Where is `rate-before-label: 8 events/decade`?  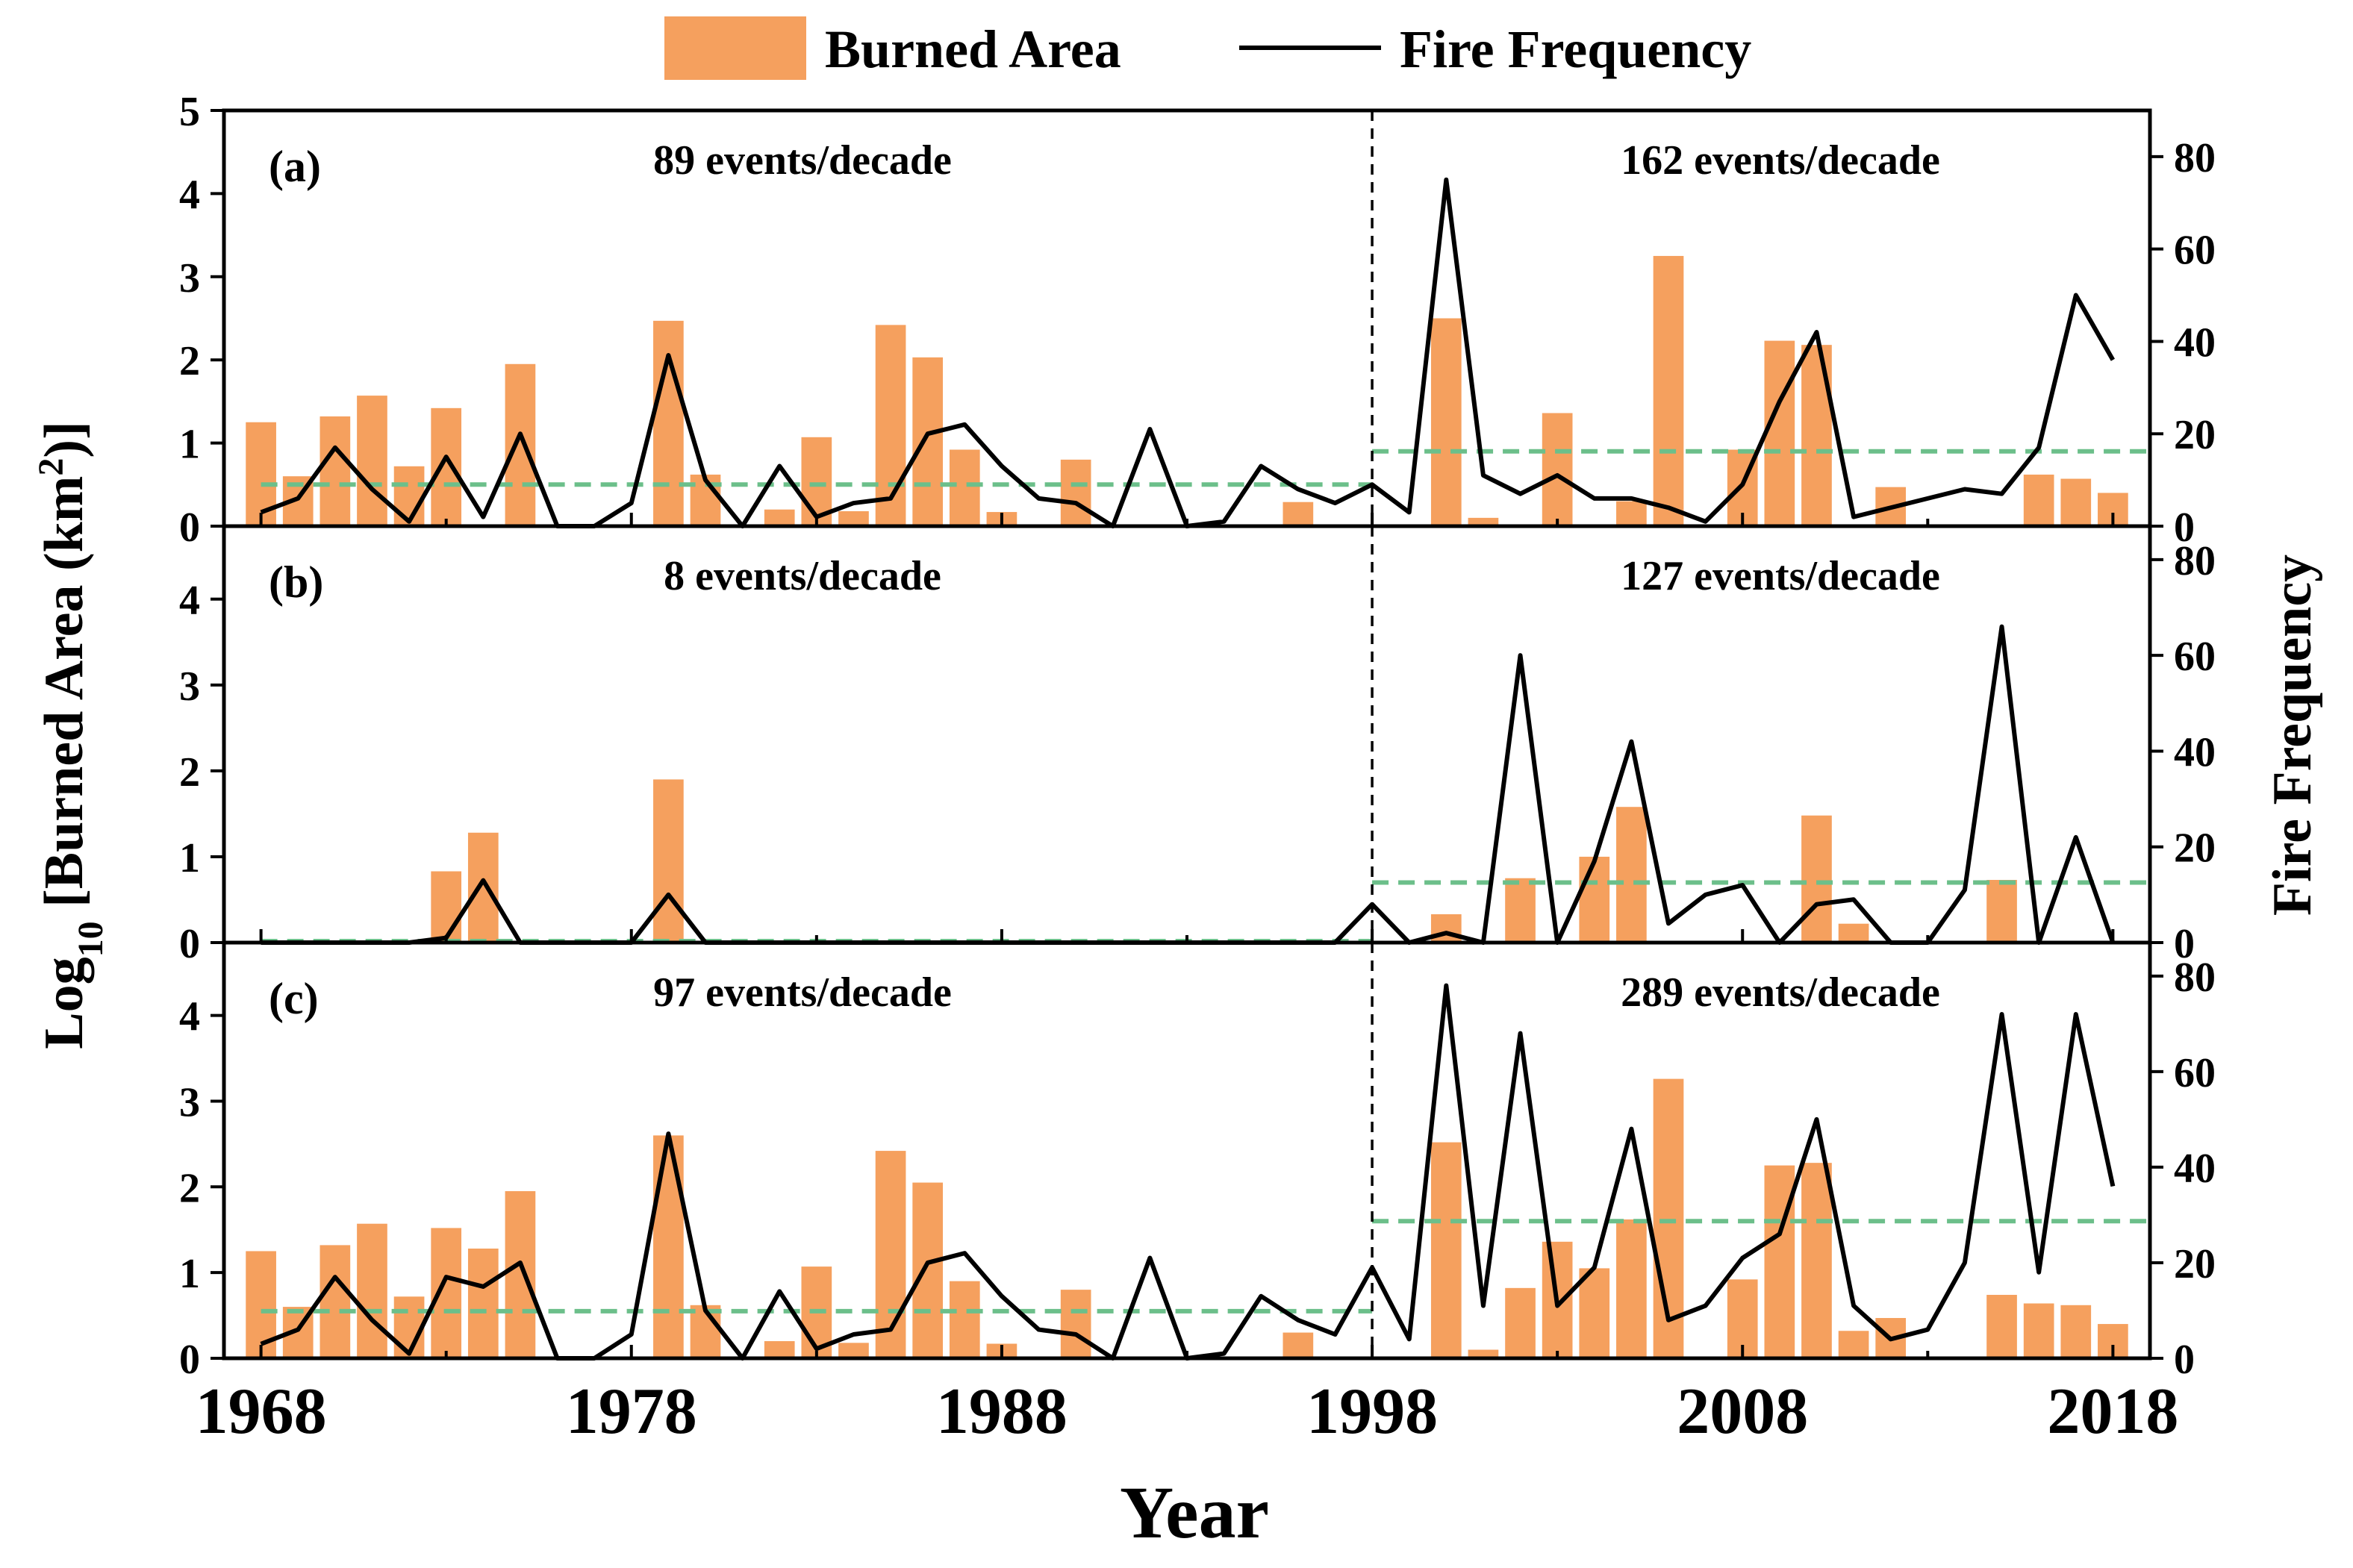
rate-before-label: 8 events/decade is located at coordinates (802, 576).